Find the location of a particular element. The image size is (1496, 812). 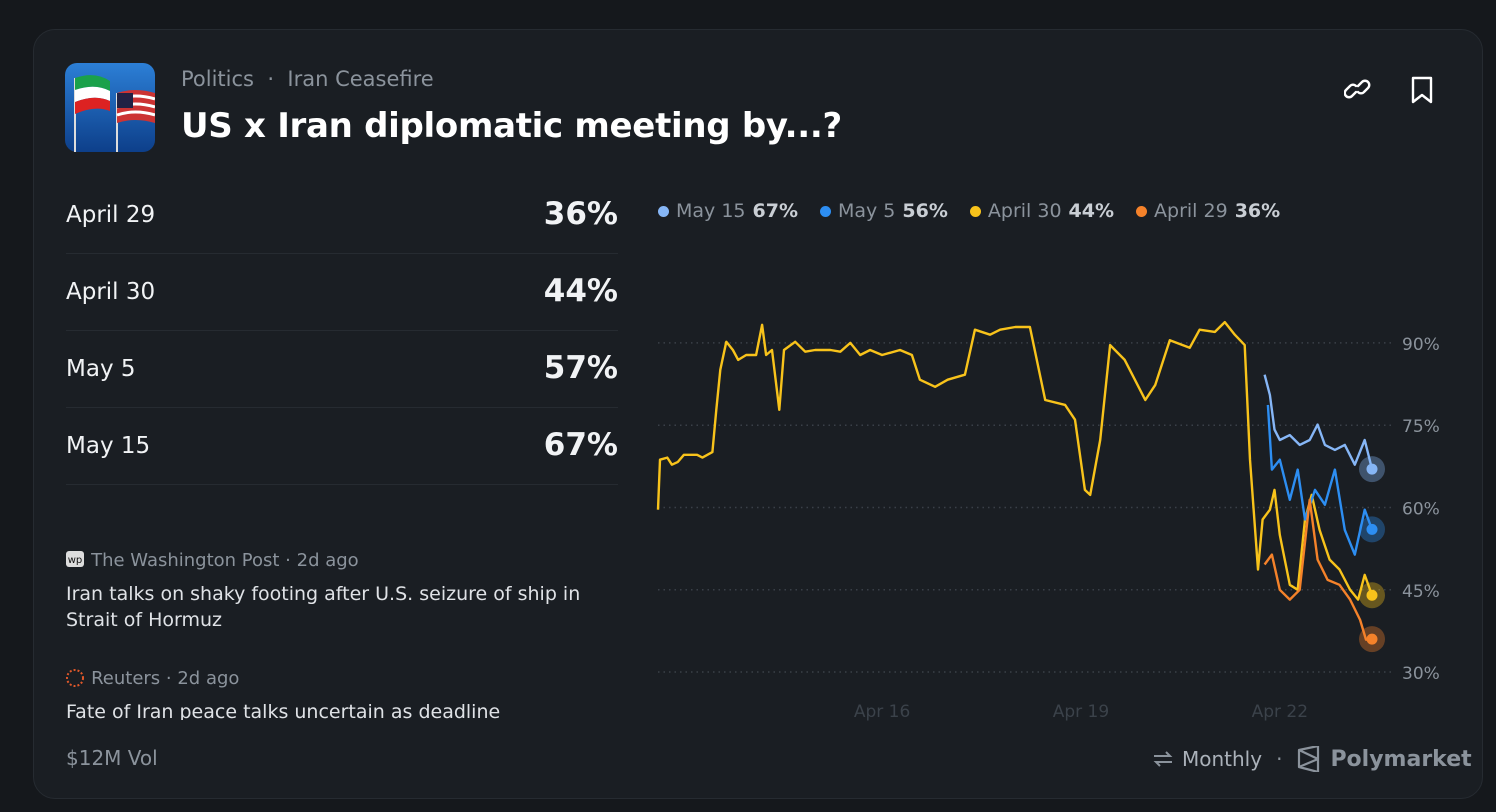

legend-item: April 30 44% is located at coordinates (1042, 211).